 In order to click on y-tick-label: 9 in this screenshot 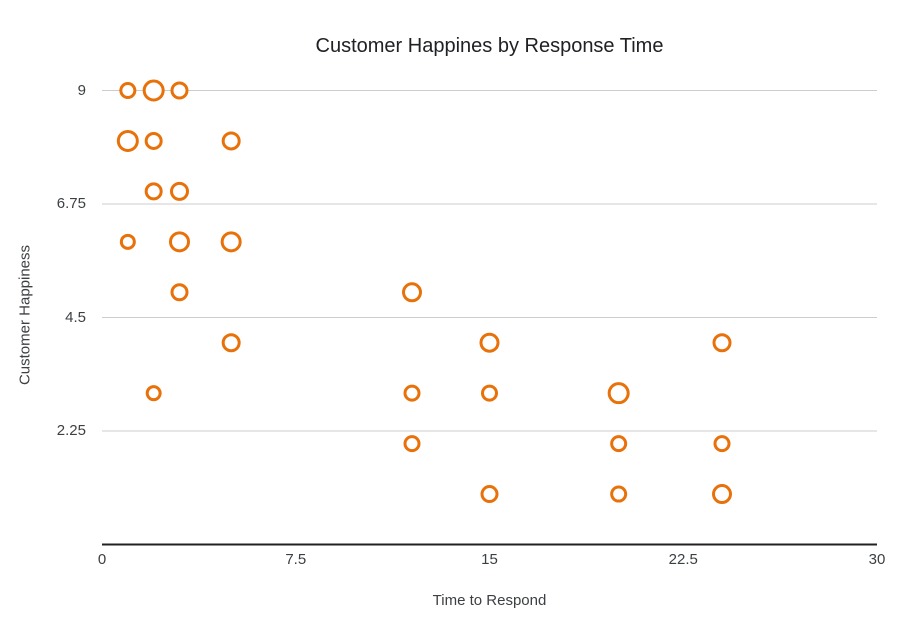, I will do `click(81, 90)`.